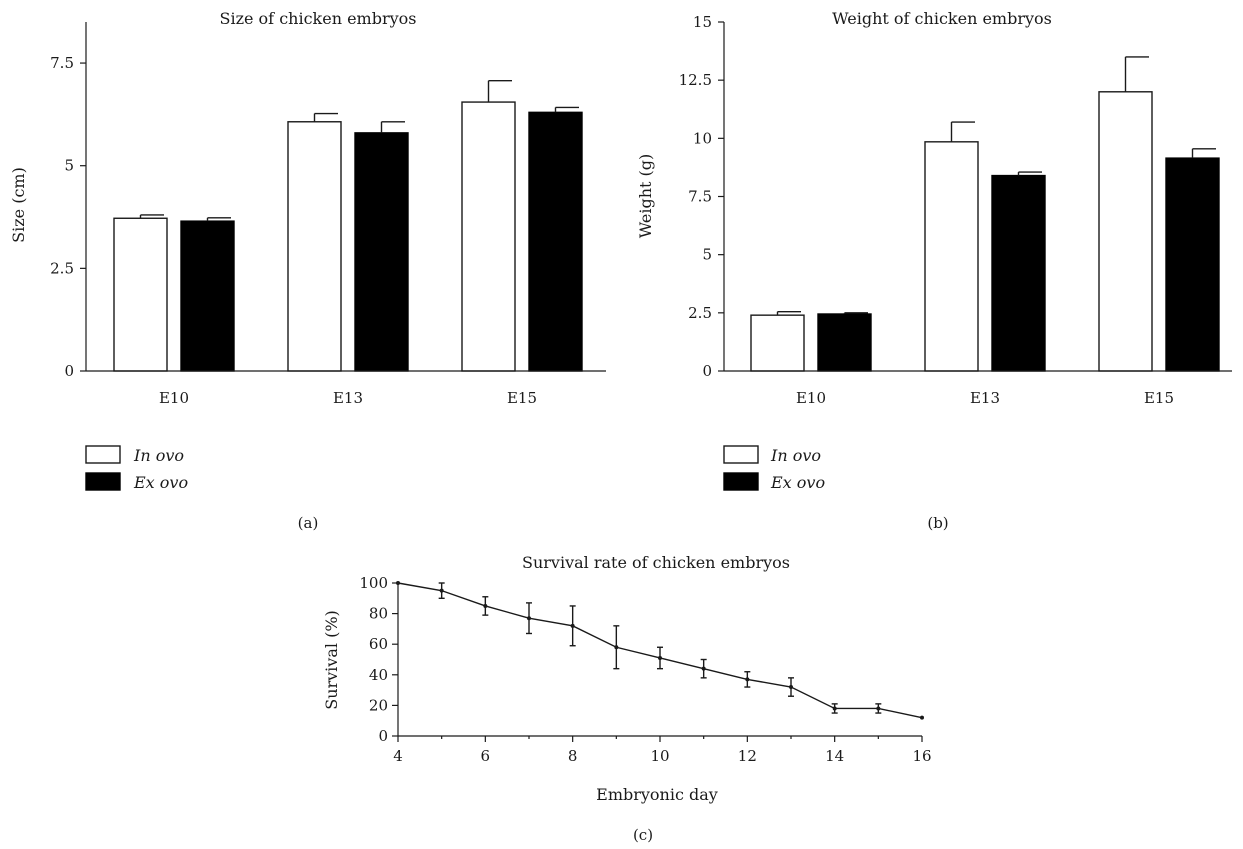 The height and width of the screenshot is (849, 1243). I want to click on y-tick-label: 15, so click(702, 22).